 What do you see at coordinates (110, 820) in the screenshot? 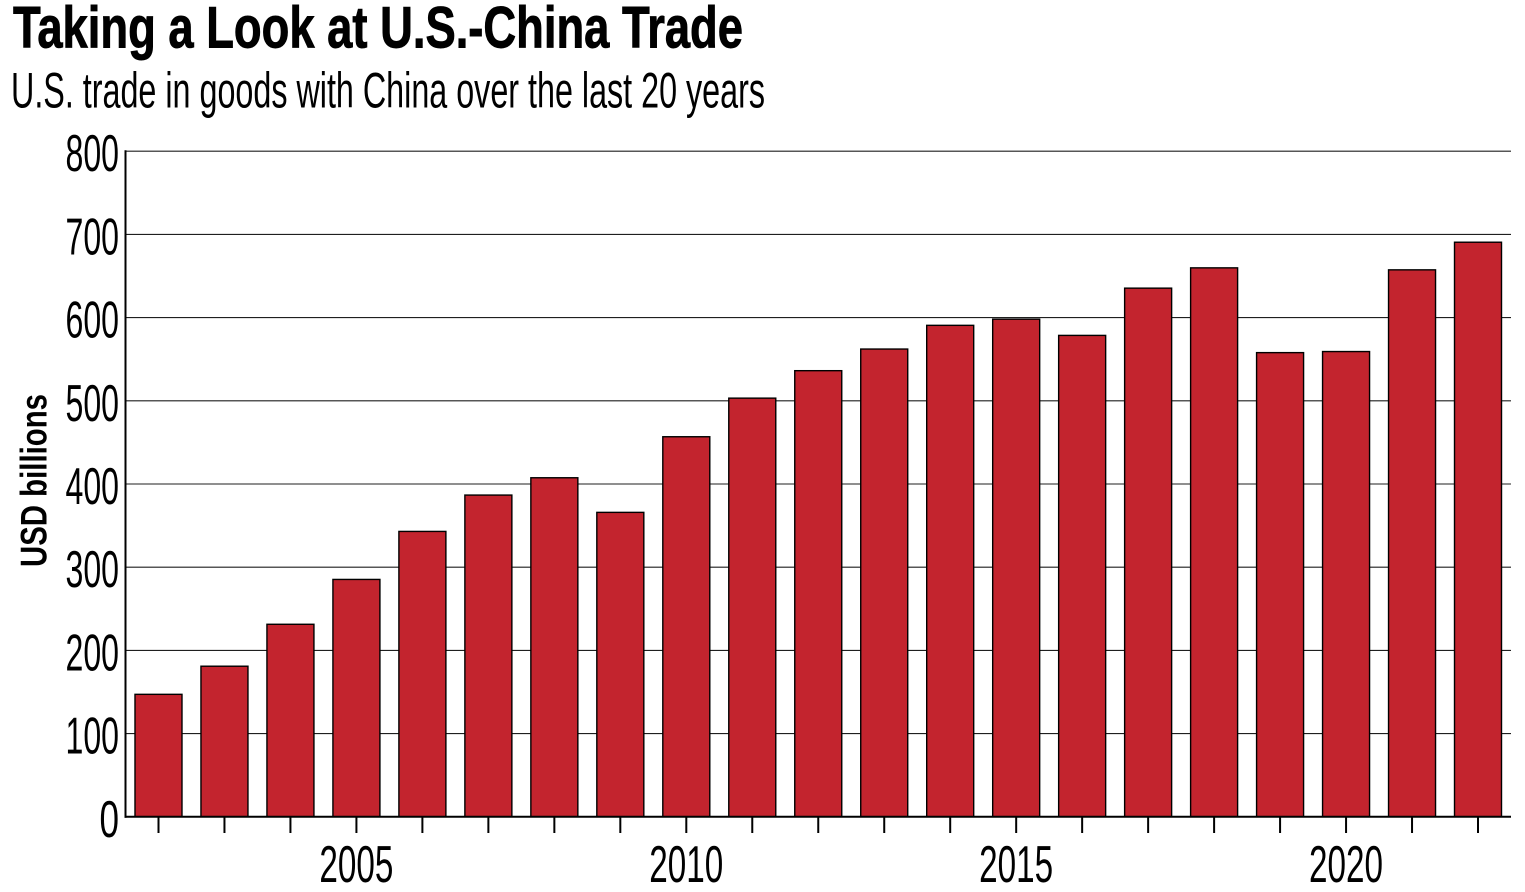
I see `svg-text: 0` at bounding box center [110, 820].